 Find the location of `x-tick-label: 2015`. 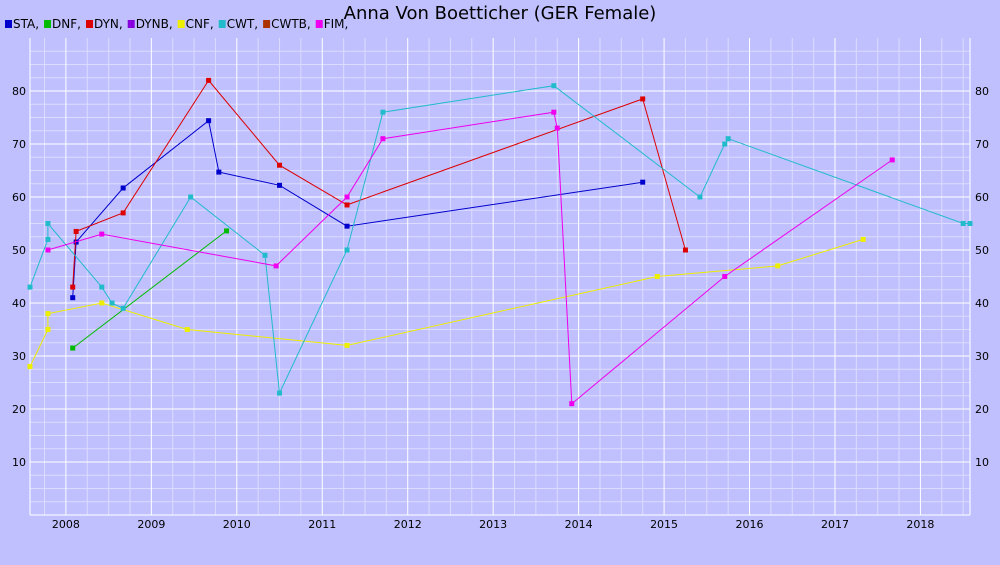

x-tick-label: 2015 is located at coordinates (664, 524).